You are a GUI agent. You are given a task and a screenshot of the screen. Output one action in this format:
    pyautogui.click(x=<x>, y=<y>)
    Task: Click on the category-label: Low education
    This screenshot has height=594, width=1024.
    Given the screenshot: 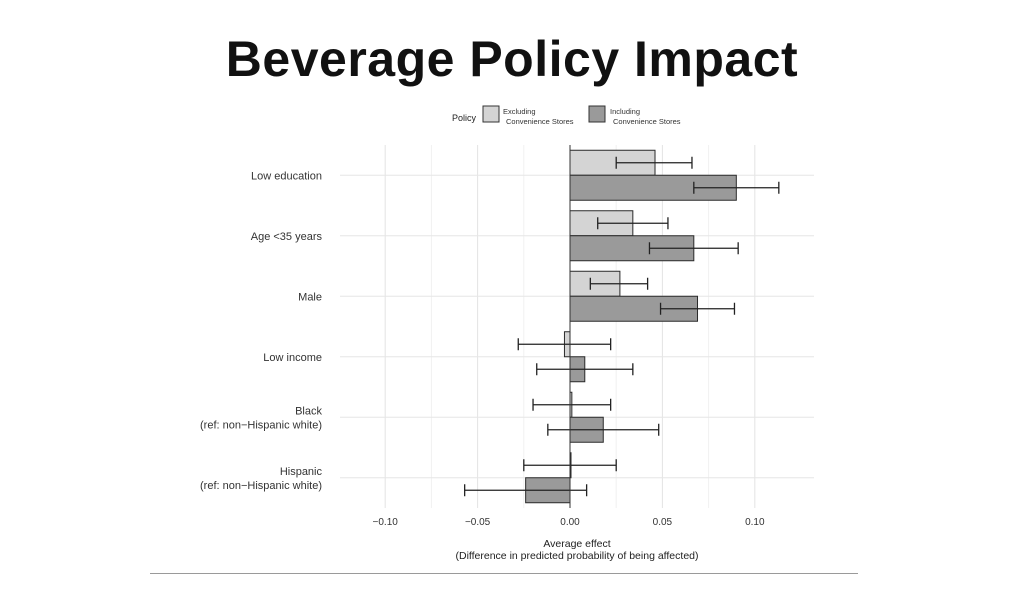 What is the action you would take?
    pyautogui.click(x=286, y=176)
    